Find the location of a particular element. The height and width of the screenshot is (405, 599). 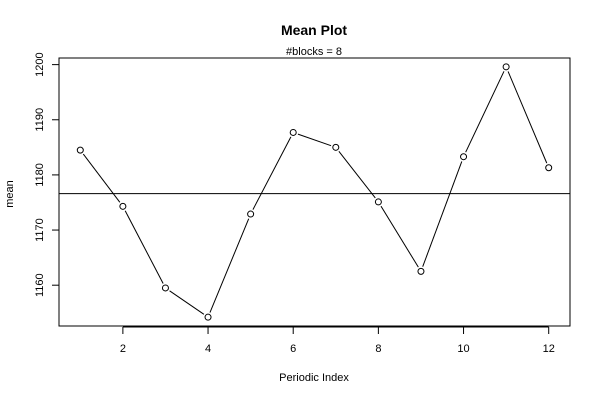

chart-title: Mean Plot is located at coordinates (314, 30).